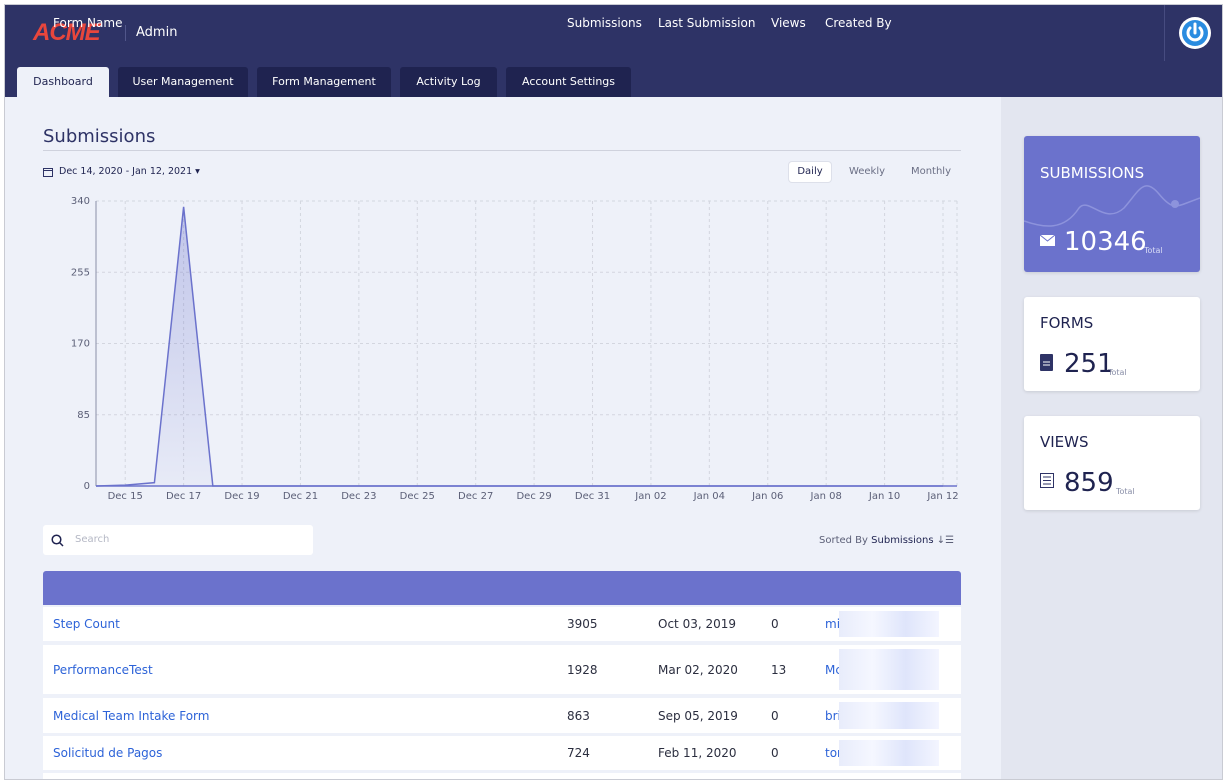  I want to click on x-tick-label: Dec 15, so click(125, 496).